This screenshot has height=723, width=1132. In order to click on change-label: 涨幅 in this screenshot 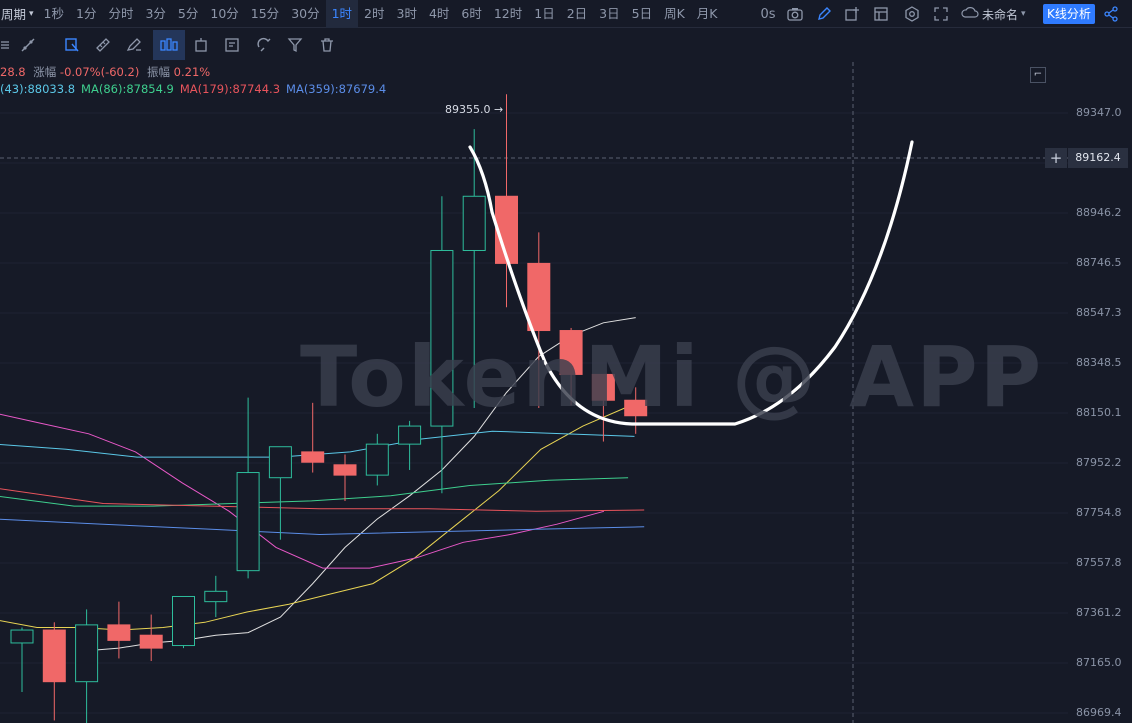, I will do `click(45, 72)`.